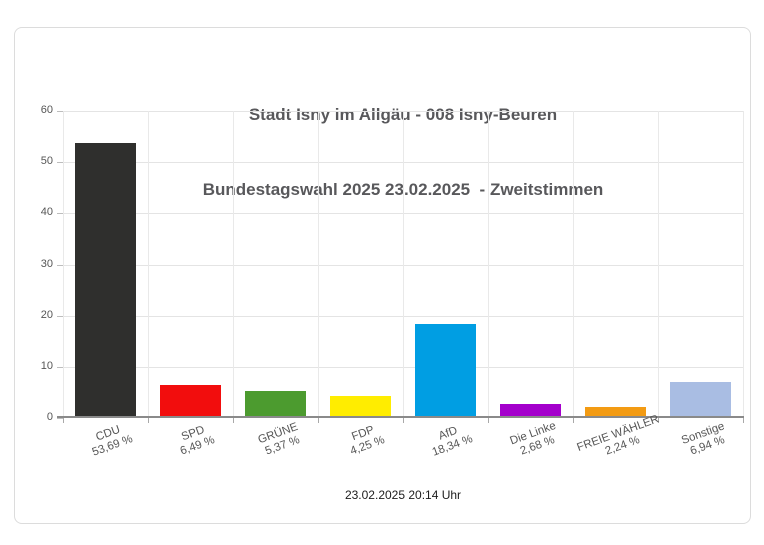  I want to click on y-tick-label: 0, so click(49, 417).